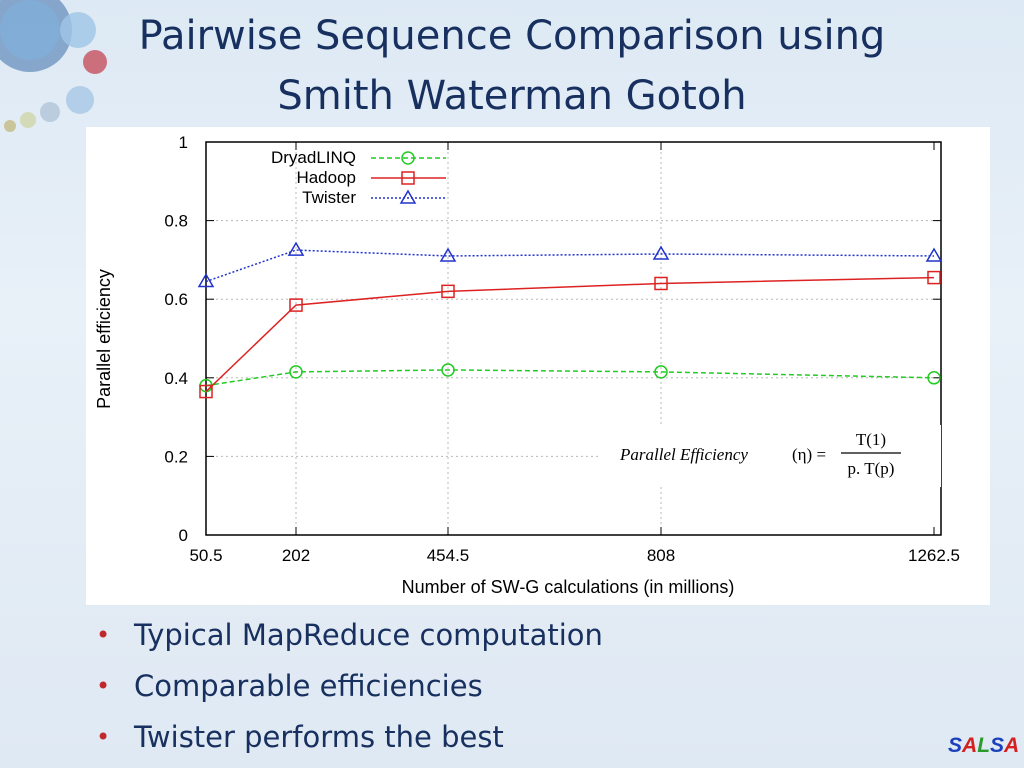 The height and width of the screenshot is (768, 1024). I want to click on y-tick-label: 0.2, so click(176, 456).